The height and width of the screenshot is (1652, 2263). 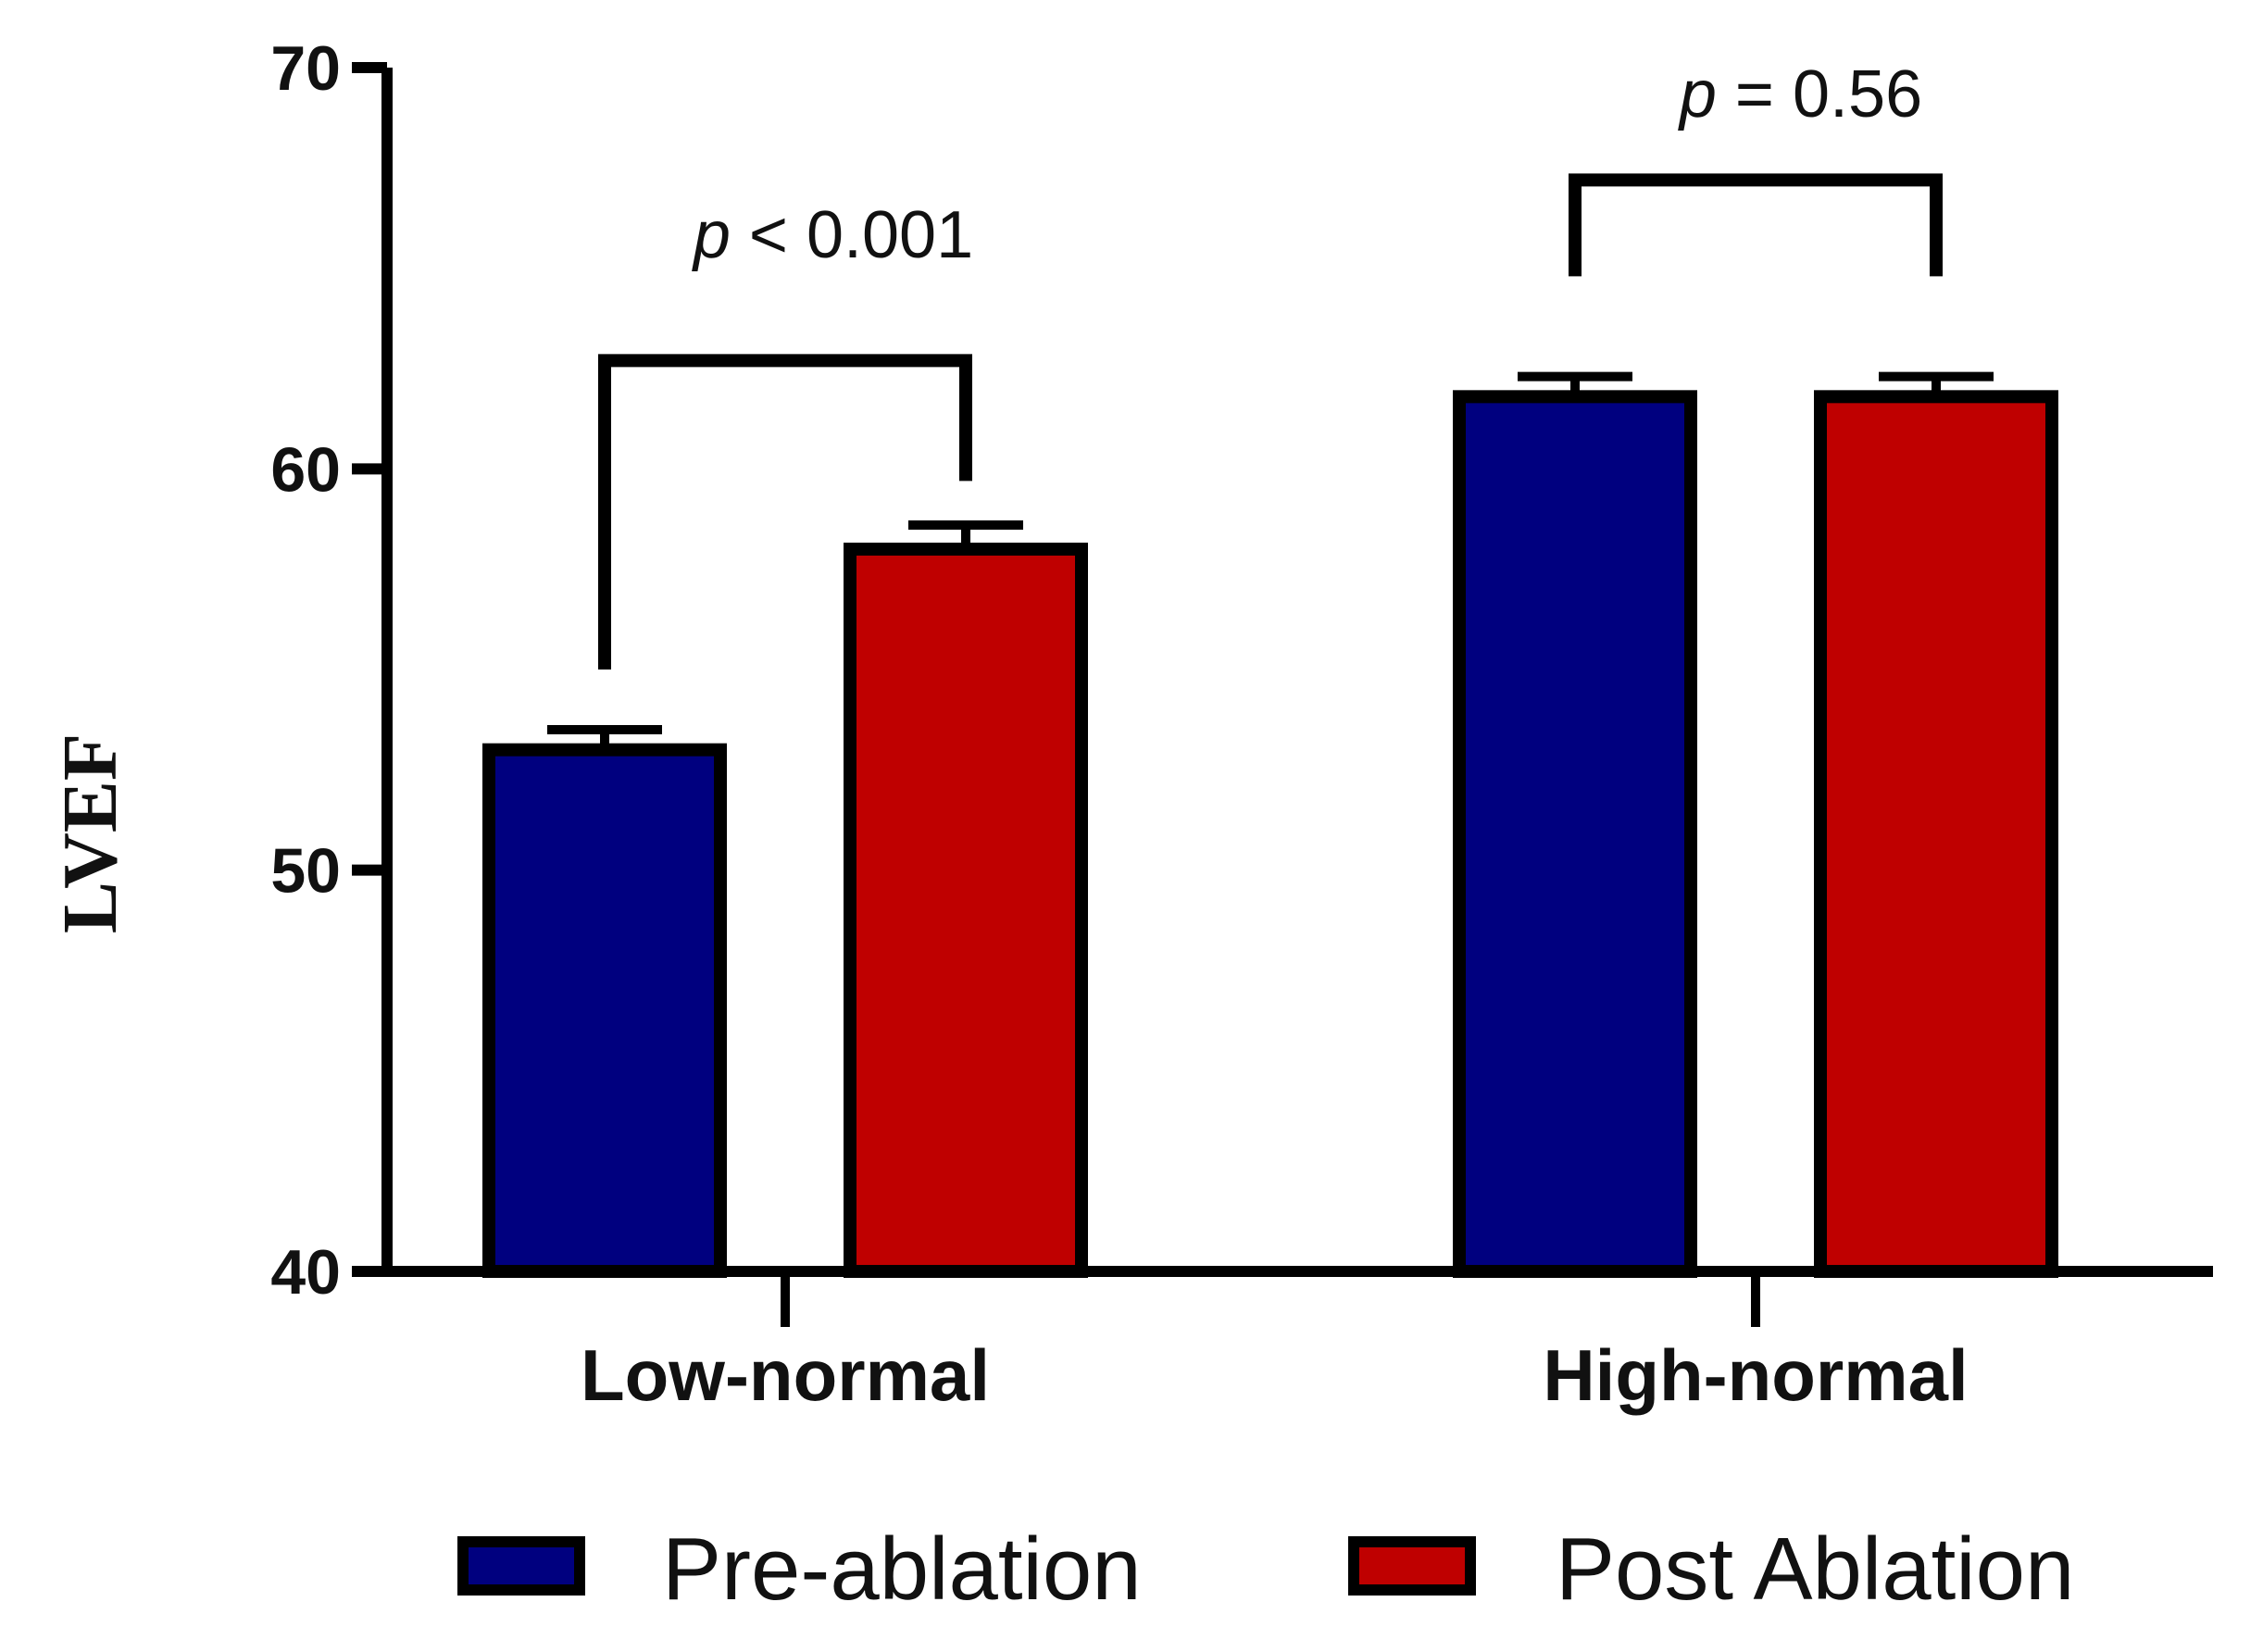 I want to click on p-value-text: = 0.56, so click(x=1819, y=94).